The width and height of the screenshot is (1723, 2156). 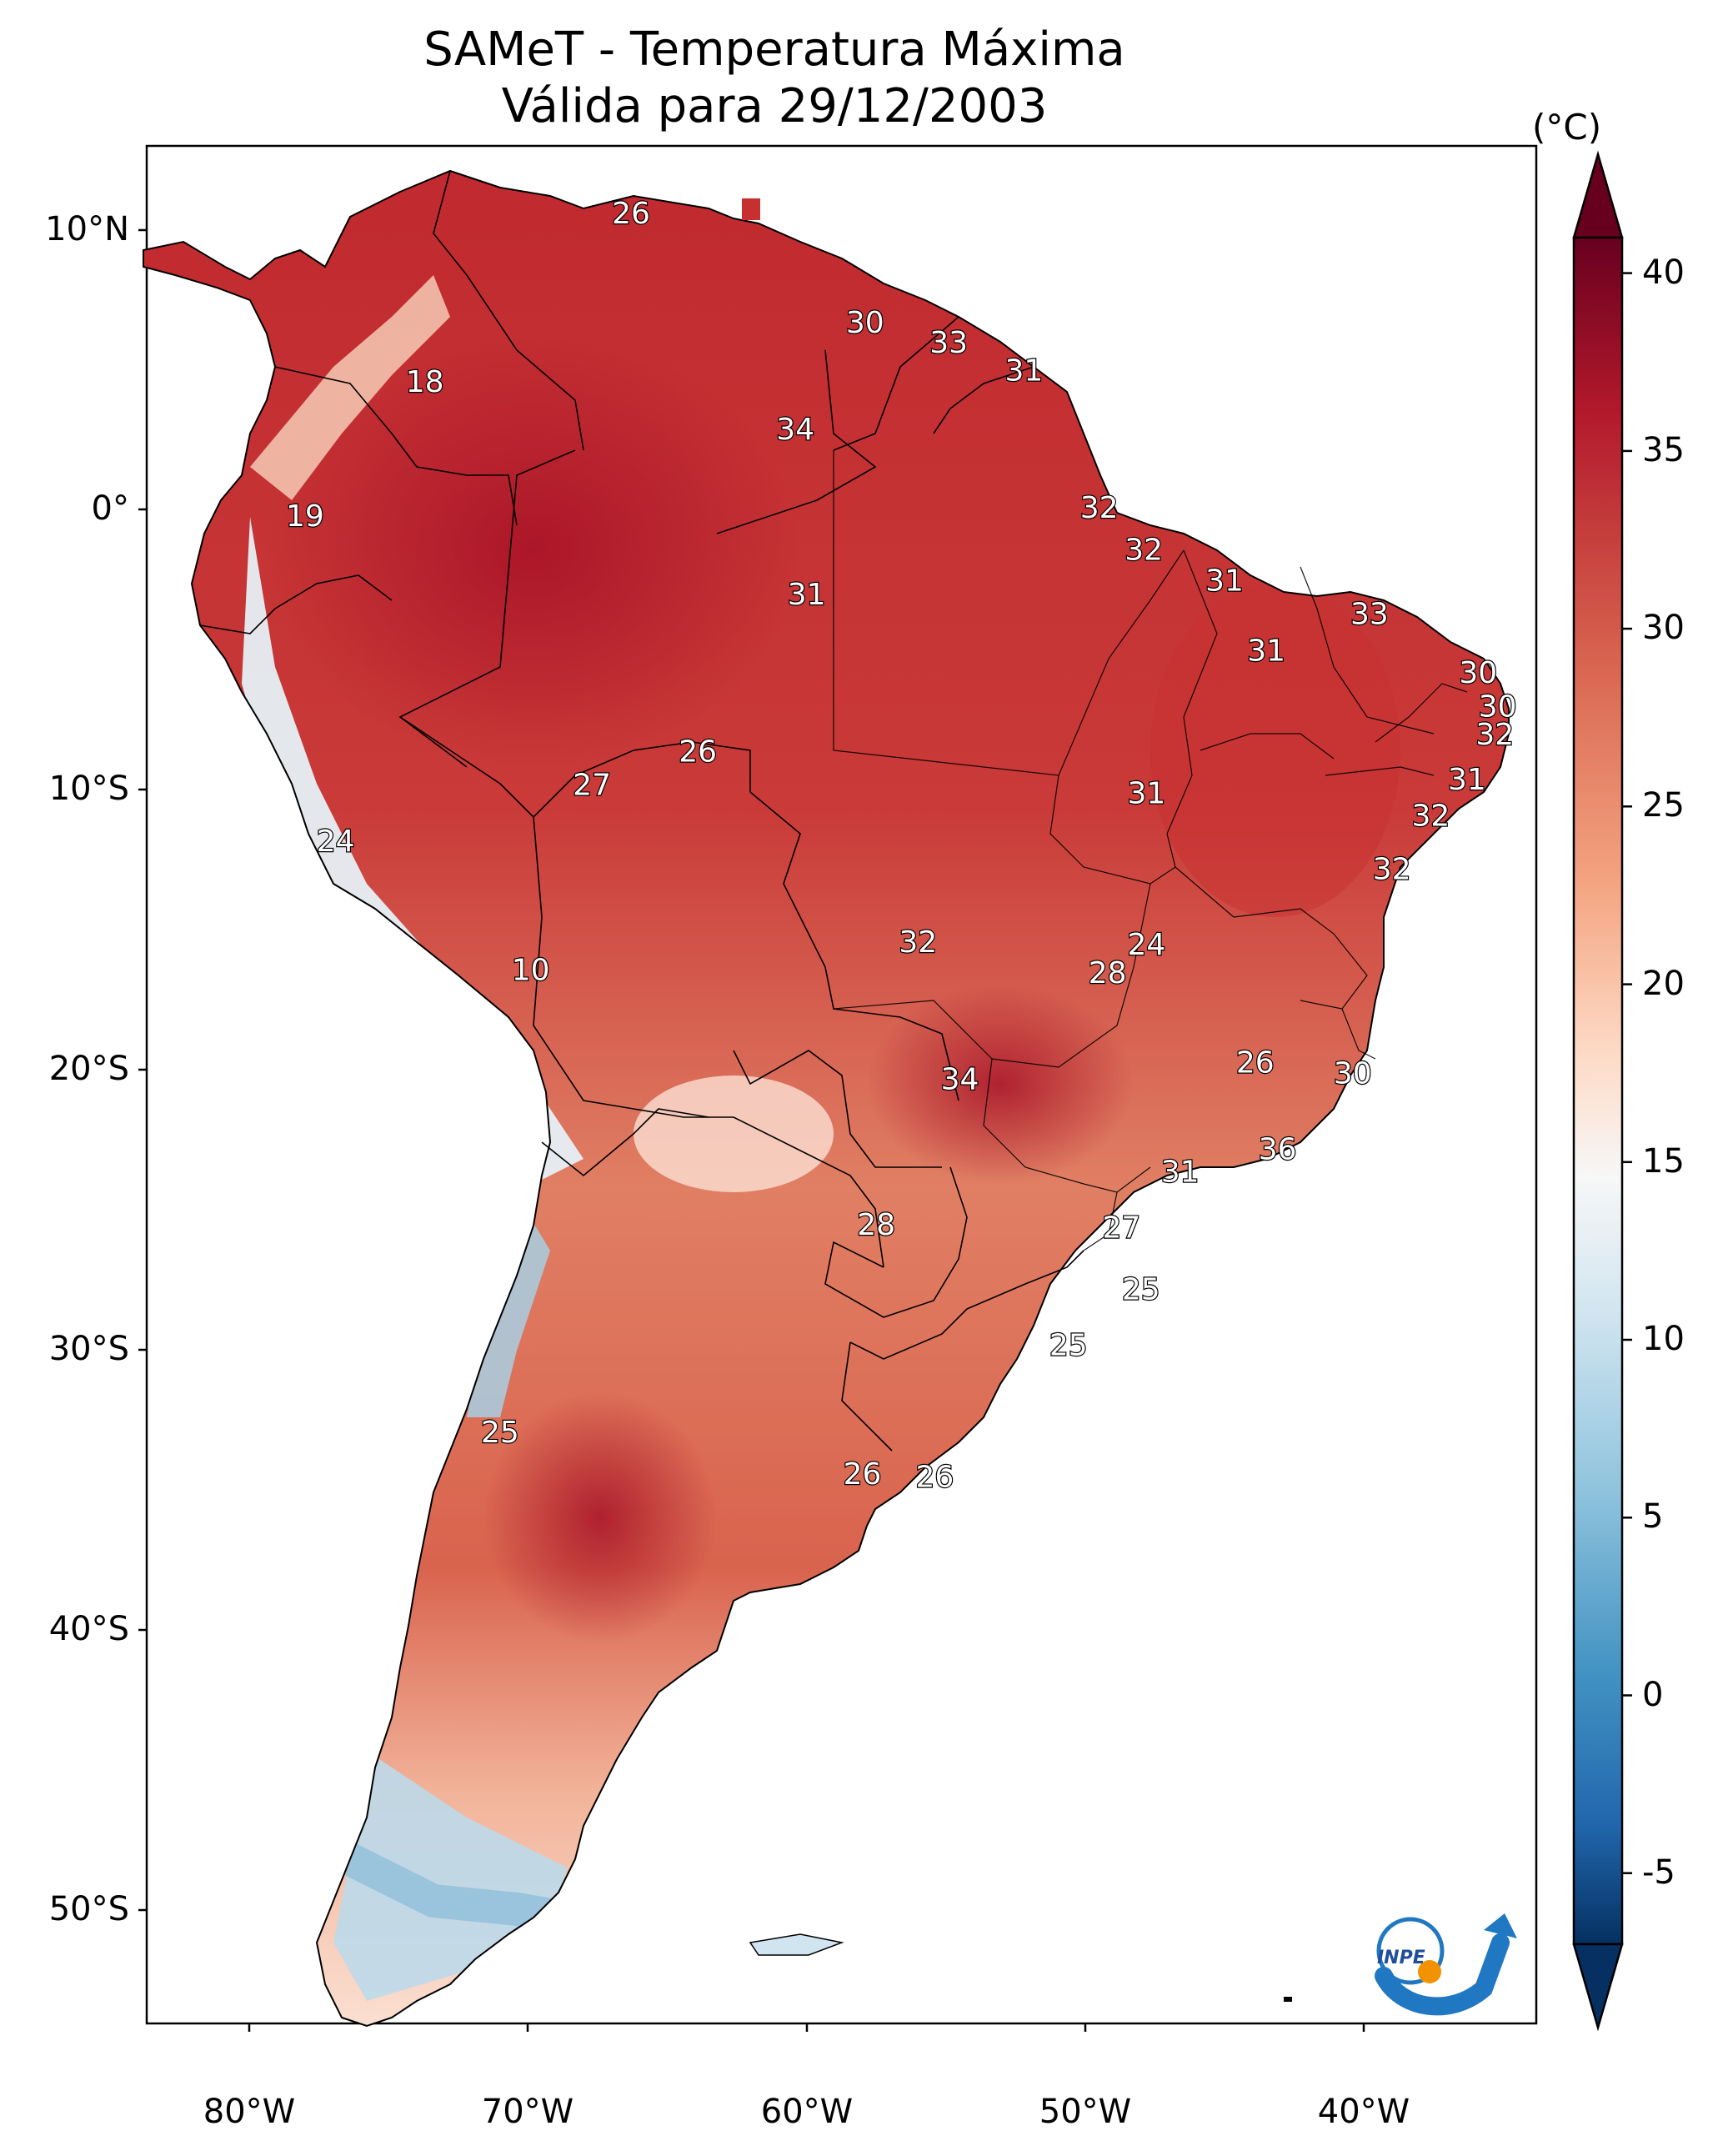 I want to click on colorbar-tick-label: 0, so click(x=1653, y=1695).